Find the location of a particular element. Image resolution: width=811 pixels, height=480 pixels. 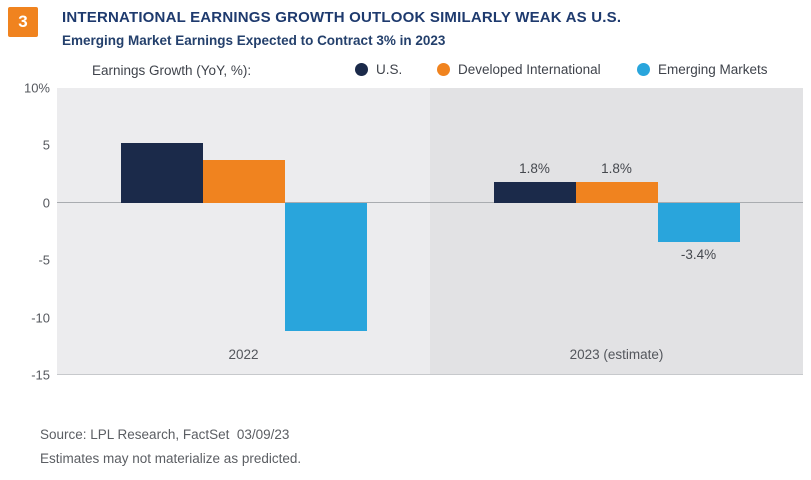

legend-dot-developed-international is located at coordinates (443, 69).